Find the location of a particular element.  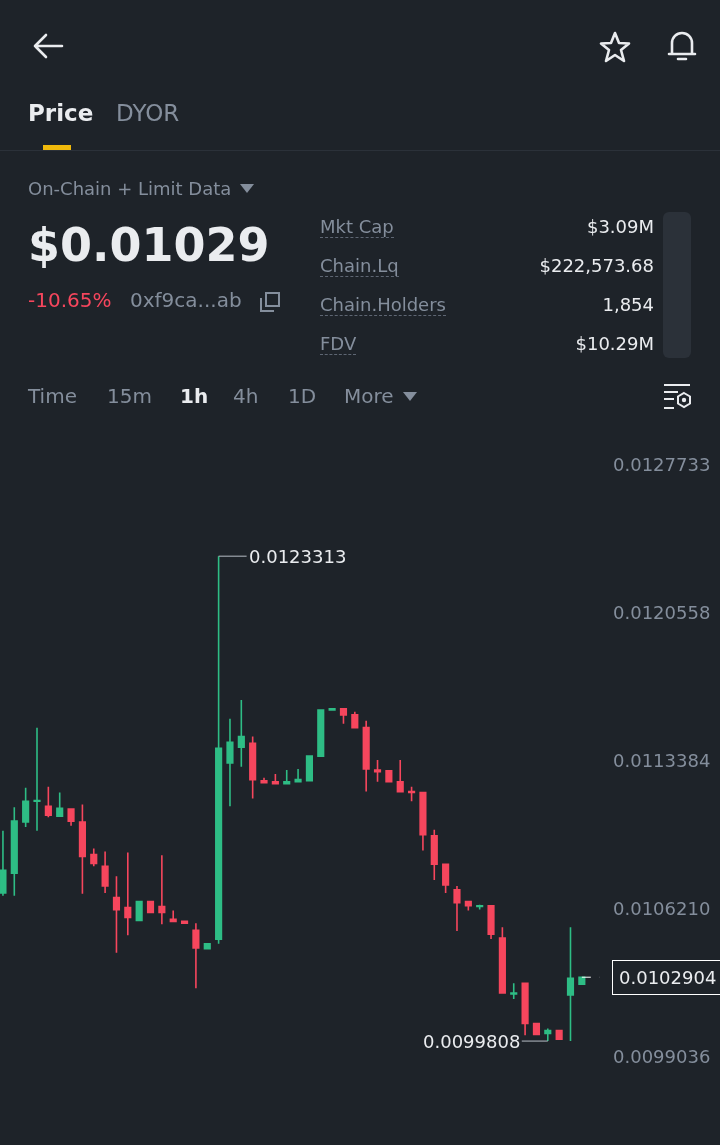

text: 1D is located at coordinates (302, 396).